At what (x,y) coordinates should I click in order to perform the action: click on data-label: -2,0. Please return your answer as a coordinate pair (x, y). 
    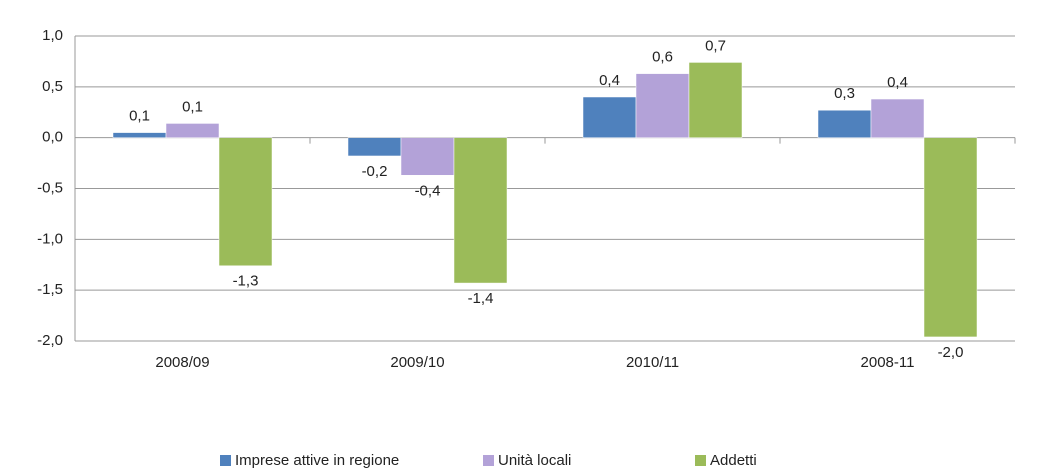
    Looking at the image, I should click on (951, 352).